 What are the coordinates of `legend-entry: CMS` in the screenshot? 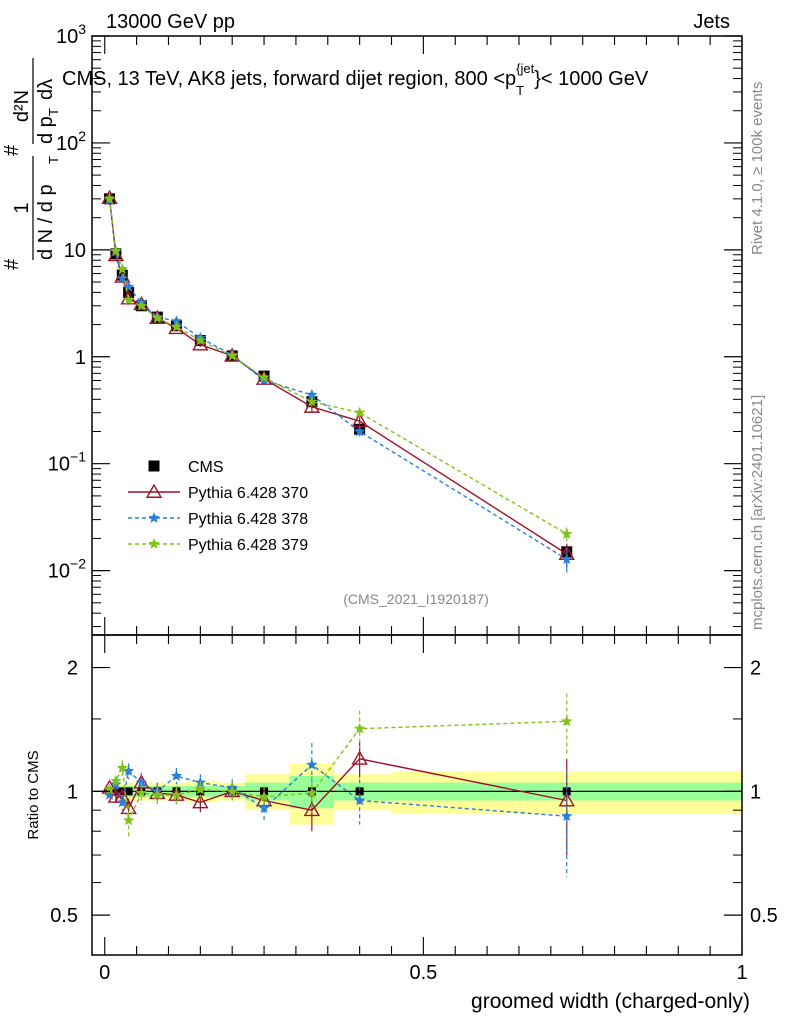 It's located at (186, 467).